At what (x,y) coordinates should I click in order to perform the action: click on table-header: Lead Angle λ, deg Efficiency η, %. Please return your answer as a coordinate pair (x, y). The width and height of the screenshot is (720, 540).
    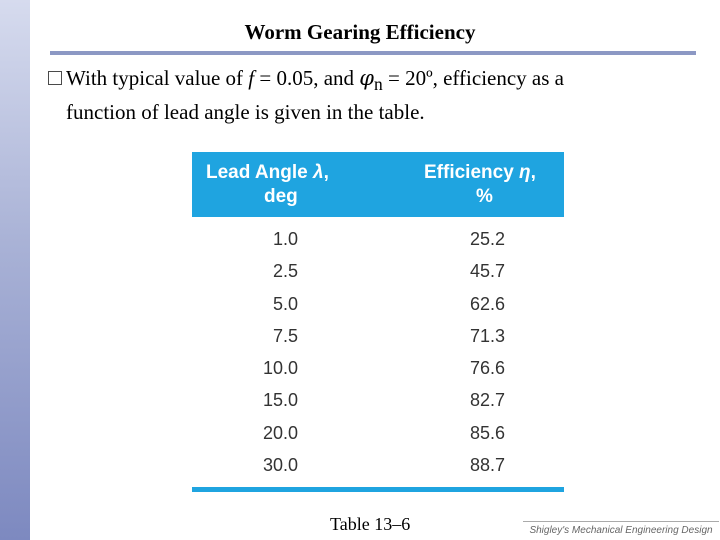
    Looking at the image, I should click on (378, 184).